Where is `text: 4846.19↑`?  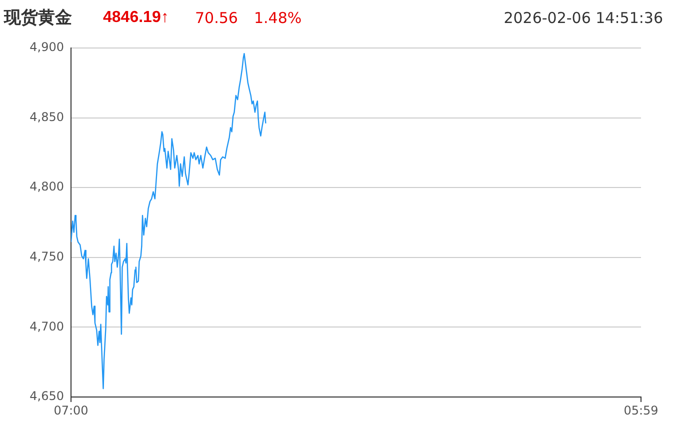
text: 4846.19↑ is located at coordinates (136, 18).